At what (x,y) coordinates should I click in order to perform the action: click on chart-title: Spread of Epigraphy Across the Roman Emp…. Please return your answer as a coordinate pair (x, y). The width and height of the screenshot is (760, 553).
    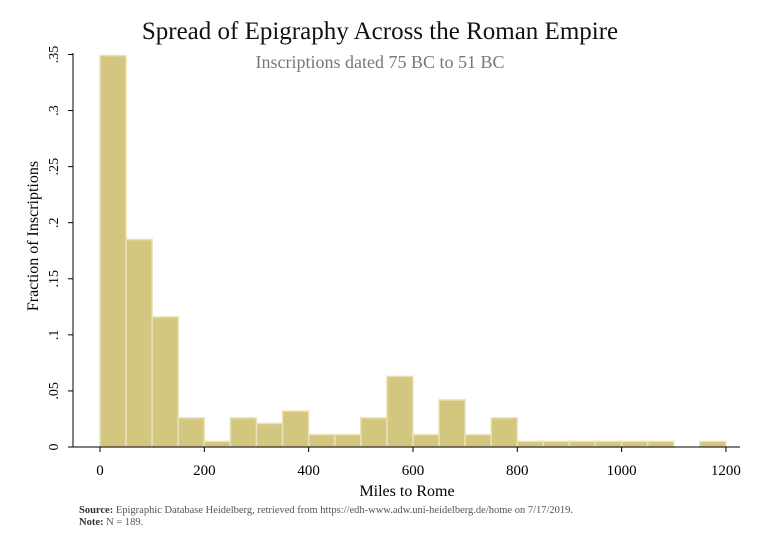
    Looking at the image, I should click on (380, 31).